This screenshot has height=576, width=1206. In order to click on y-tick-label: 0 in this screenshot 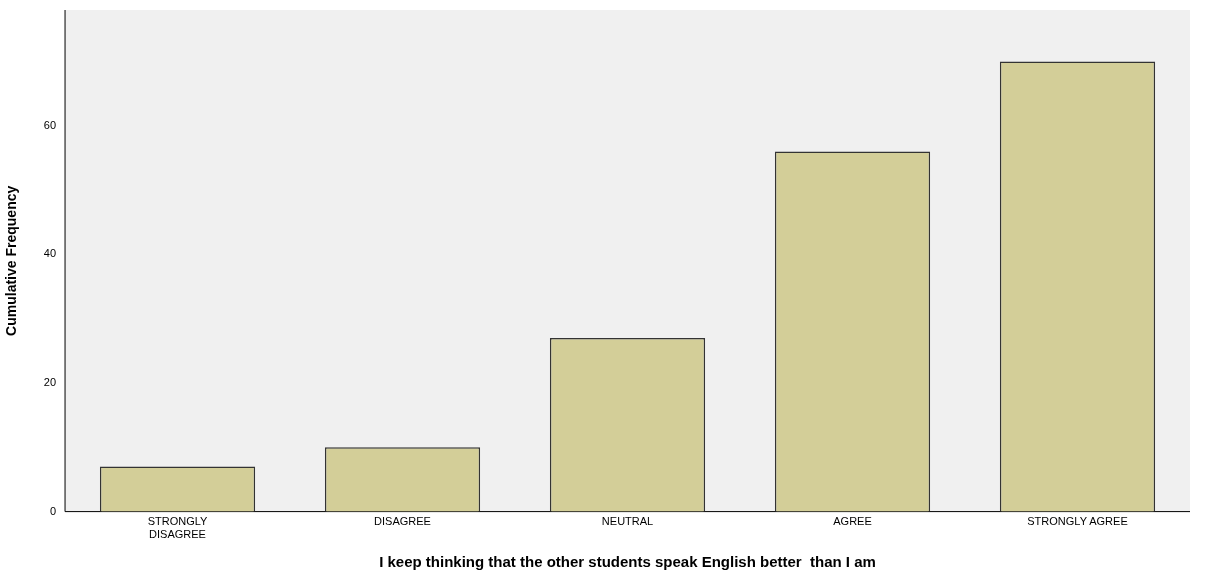, I will do `click(53, 510)`.